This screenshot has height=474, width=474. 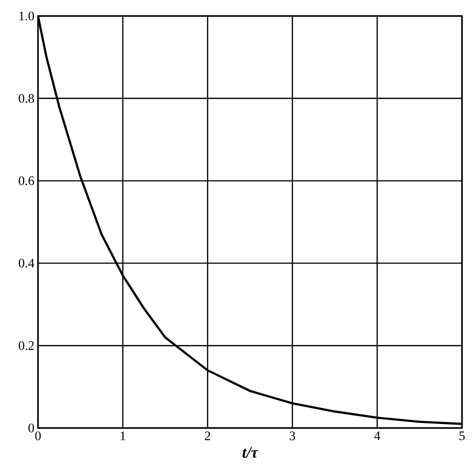 What do you see at coordinates (26, 263) in the screenshot?
I see `y-tick-label: 0.4` at bounding box center [26, 263].